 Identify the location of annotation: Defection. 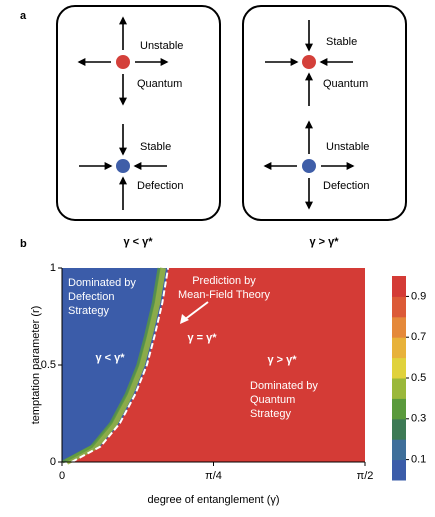
(91, 297).